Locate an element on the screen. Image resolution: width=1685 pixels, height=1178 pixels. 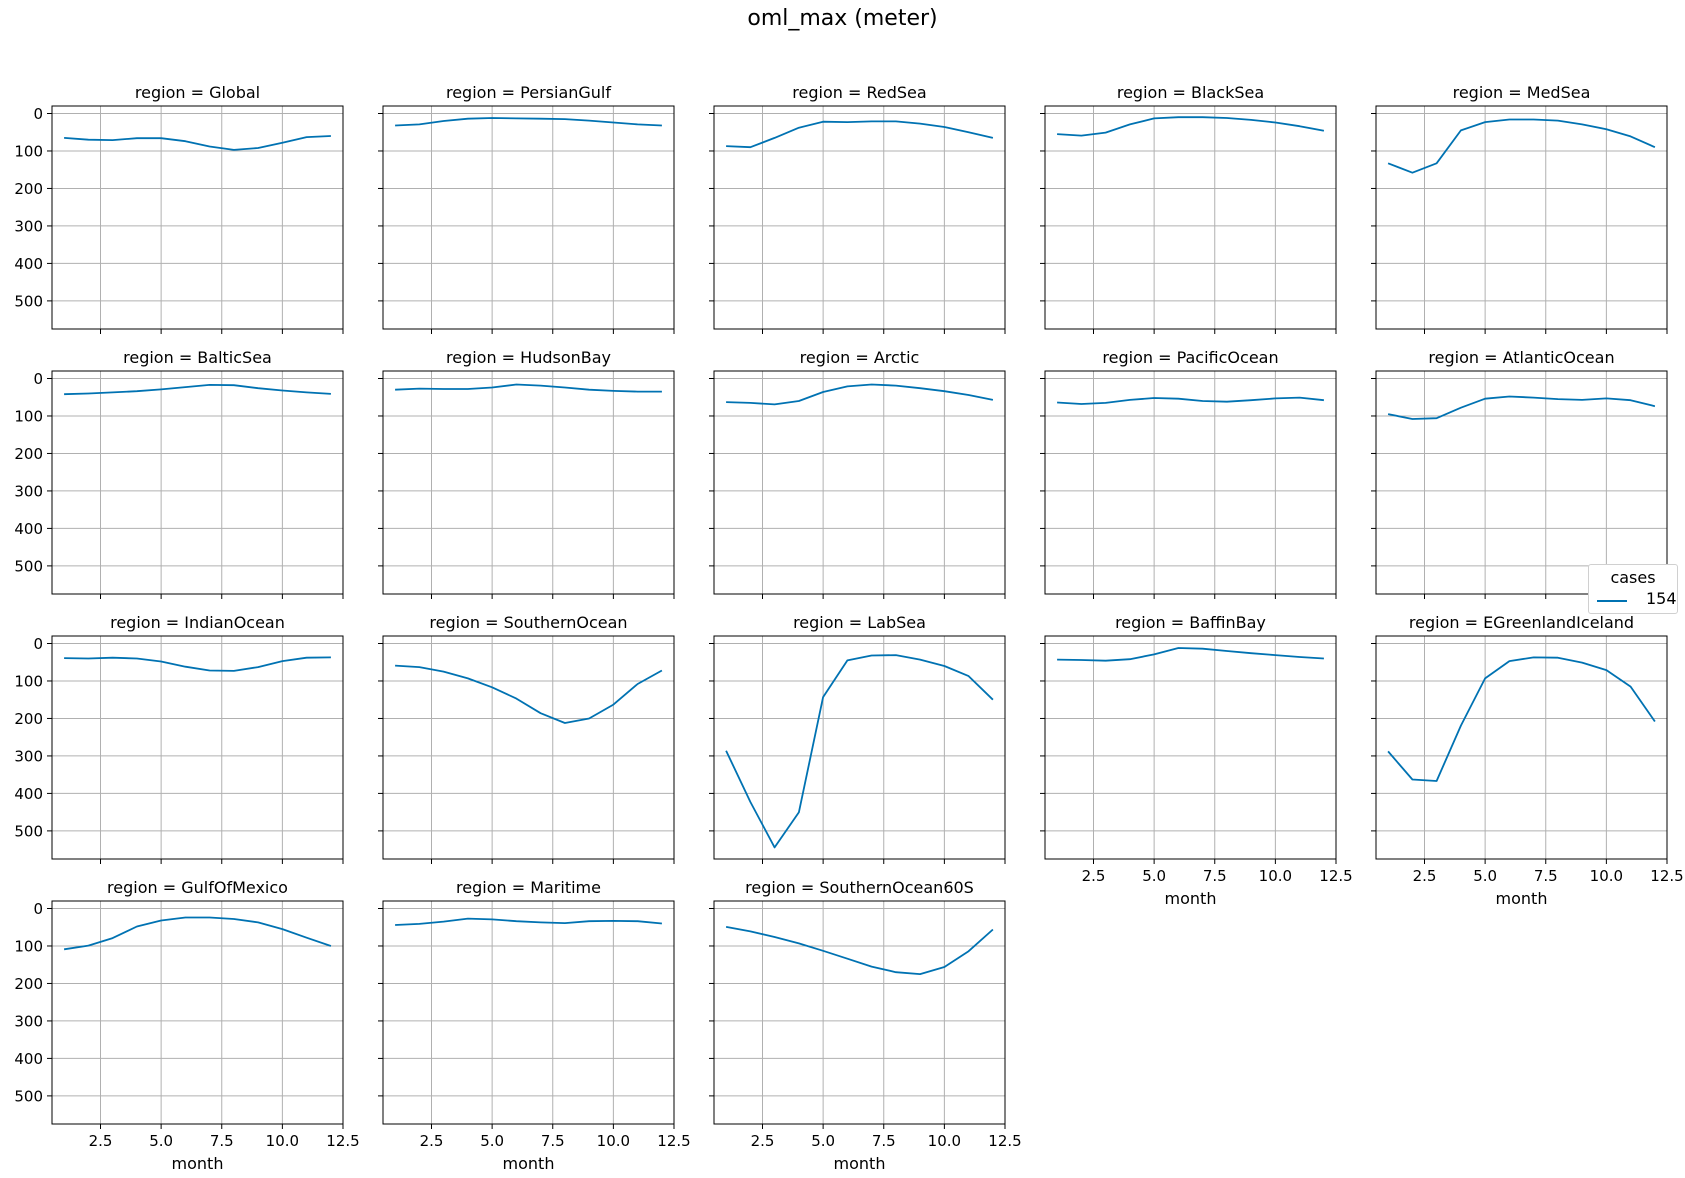
panel-IndianOcean: region = IndianOcean 0 100 200 300 400 500 is located at coordinates (179, 738).